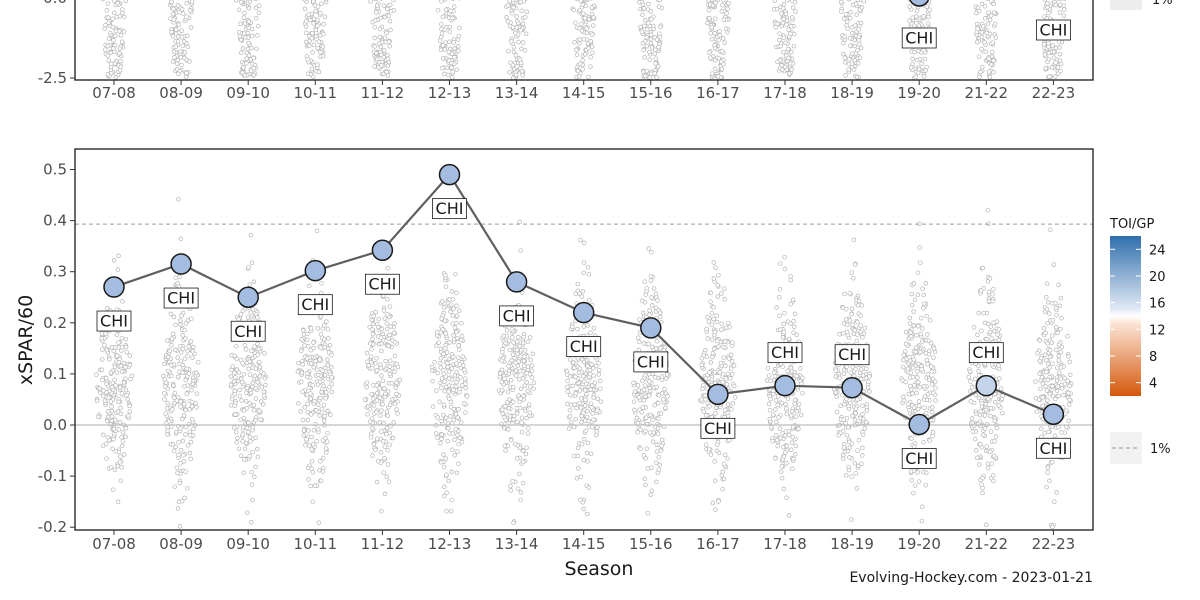 Image resolution: width=1200 pixels, height=600 pixels. What do you see at coordinates (450, 93) in the screenshot?
I see `top-x-tick-label: 12-13` at bounding box center [450, 93].